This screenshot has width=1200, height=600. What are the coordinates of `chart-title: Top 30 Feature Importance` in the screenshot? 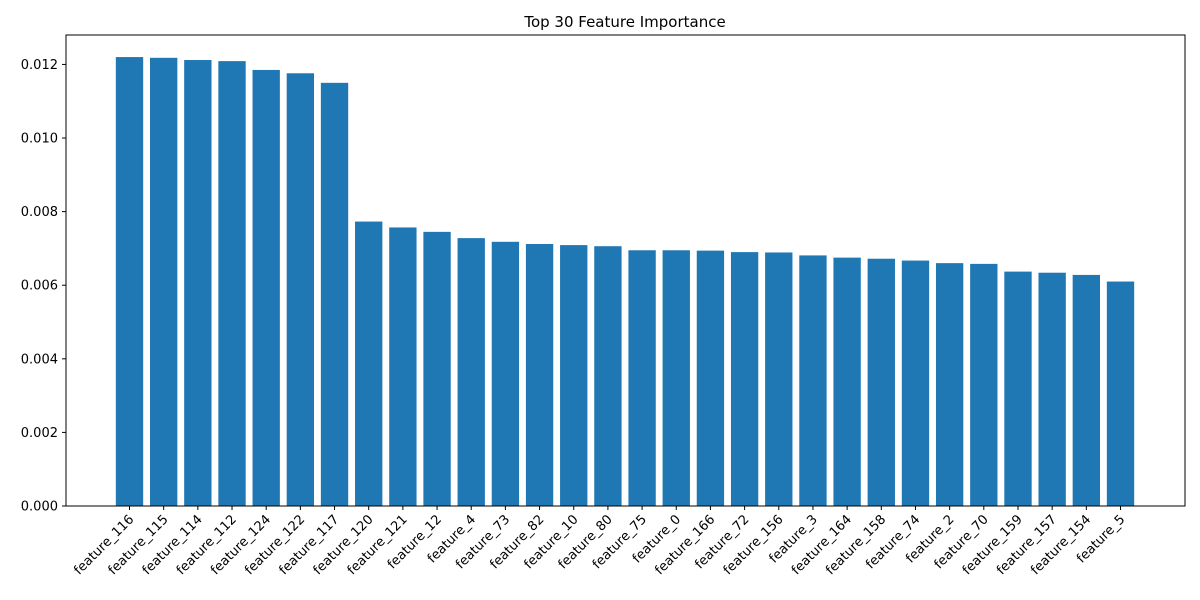 It's located at (624, 22).